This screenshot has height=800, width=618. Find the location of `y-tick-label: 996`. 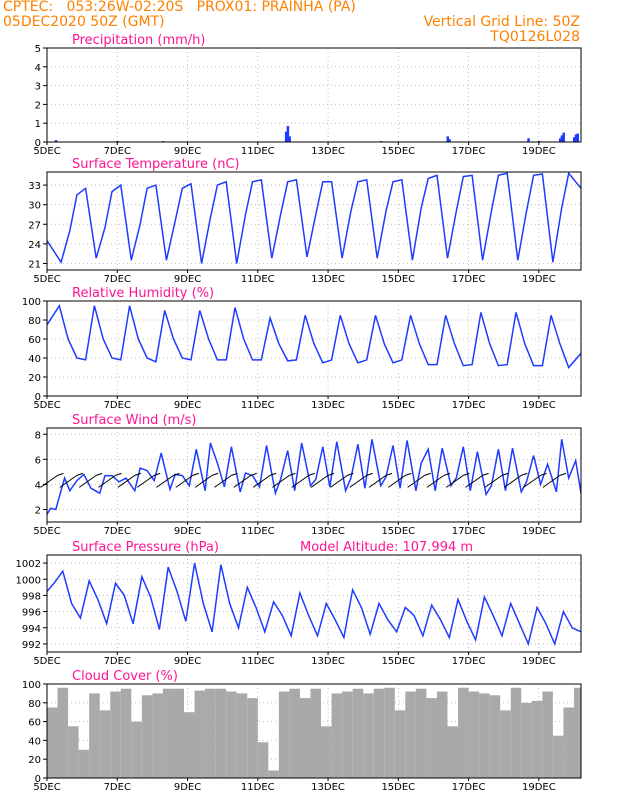

y-tick-label: 996 is located at coordinates (31, 613).